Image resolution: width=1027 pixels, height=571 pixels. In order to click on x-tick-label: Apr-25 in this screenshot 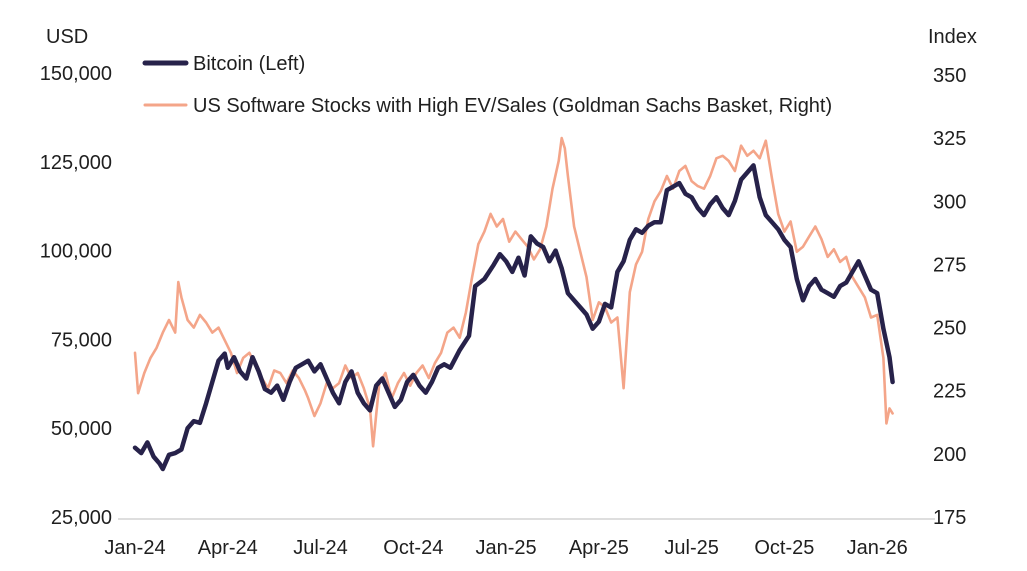, I will do `click(599, 548)`.